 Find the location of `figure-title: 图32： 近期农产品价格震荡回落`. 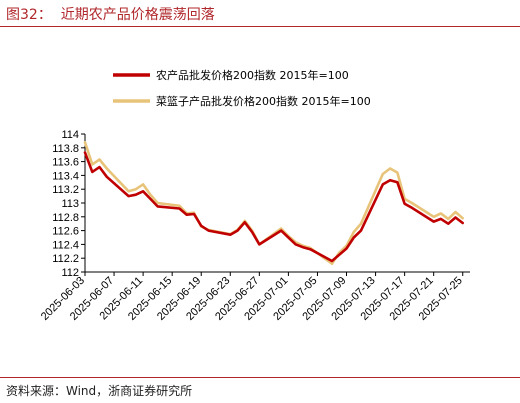

figure-title: 图32： 近期农产品价格震荡回落 is located at coordinates (110, 15).